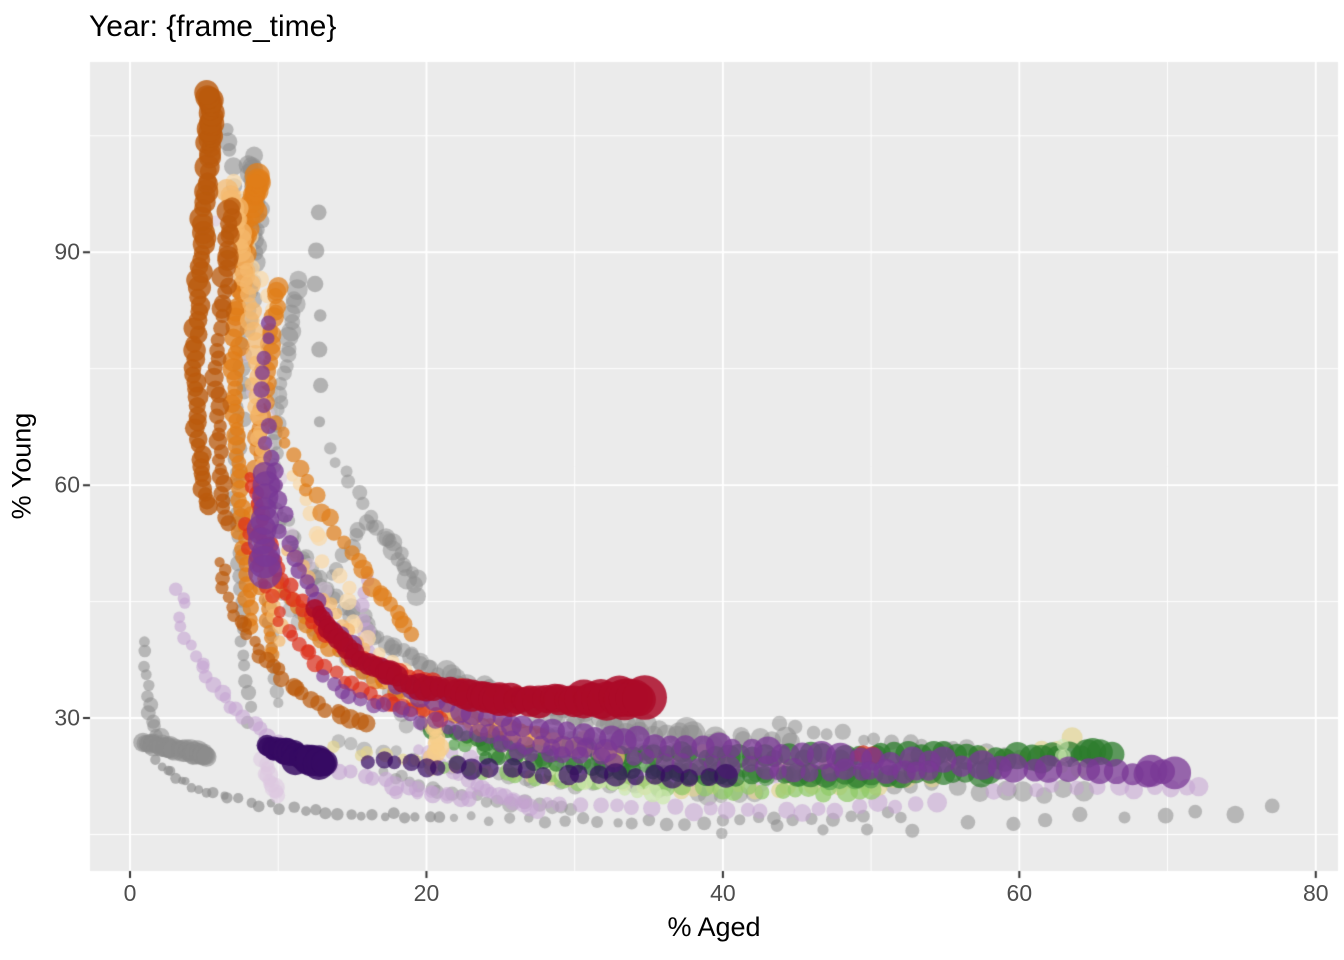  What do you see at coordinates (723, 893) in the screenshot?
I see `x-tick-label: 40` at bounding box center [723, 893].